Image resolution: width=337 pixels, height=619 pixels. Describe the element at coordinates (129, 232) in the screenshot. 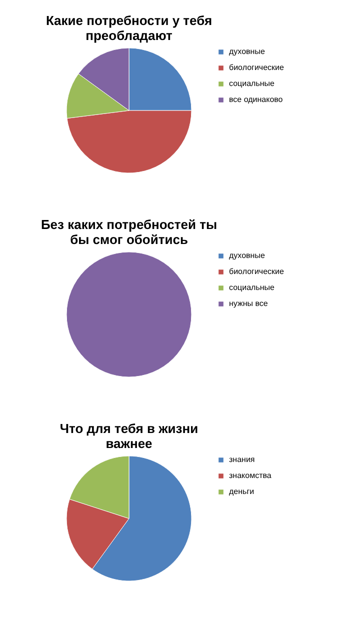

I see `chart-title: Без каких потребностей ты бы смог обойтись` at that location.